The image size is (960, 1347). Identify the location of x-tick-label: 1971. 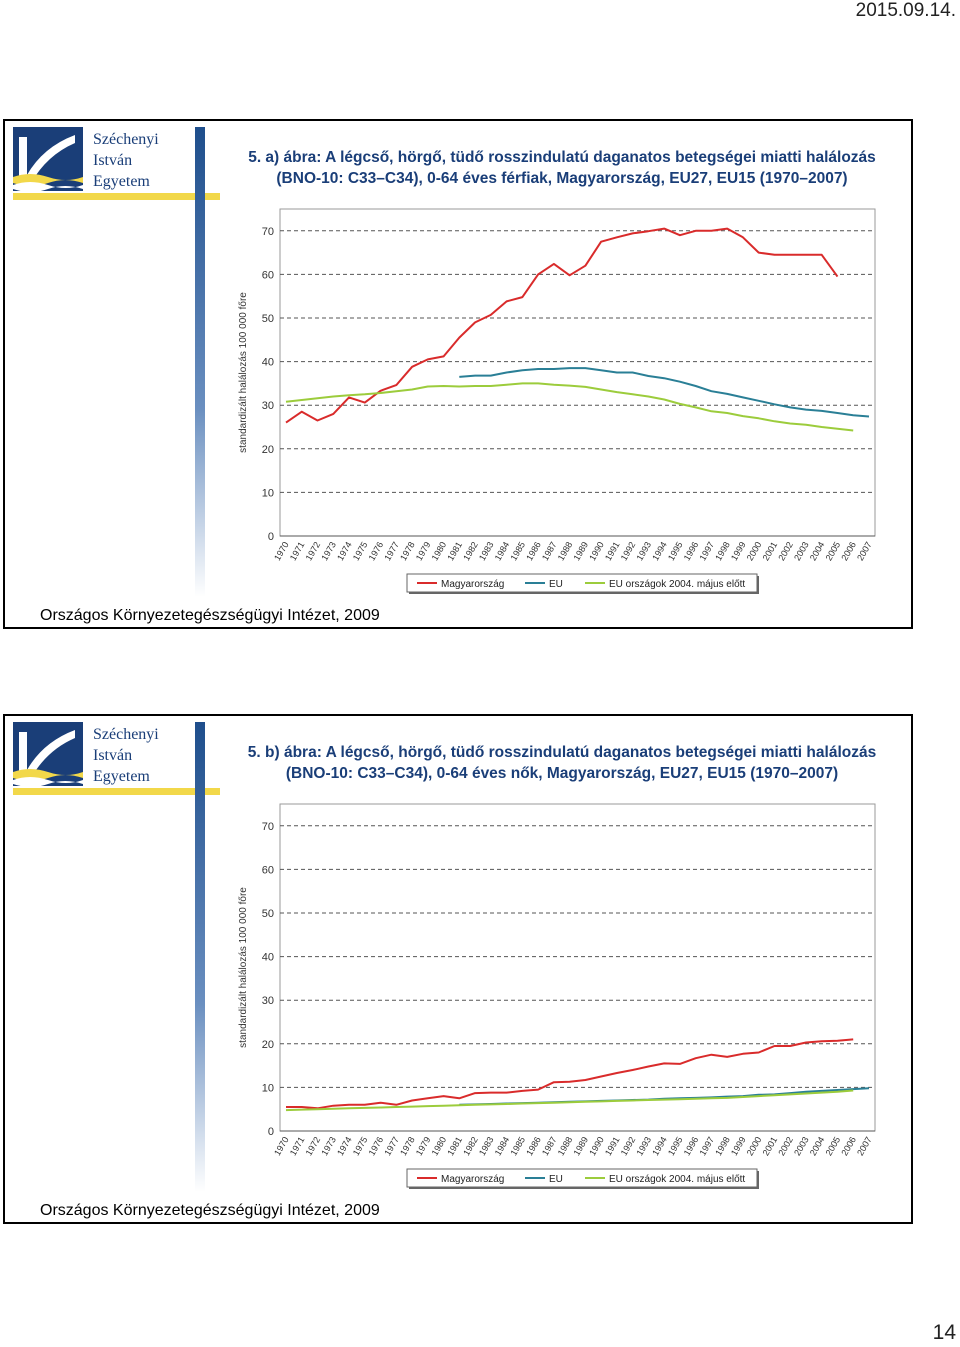
(297, 1146).